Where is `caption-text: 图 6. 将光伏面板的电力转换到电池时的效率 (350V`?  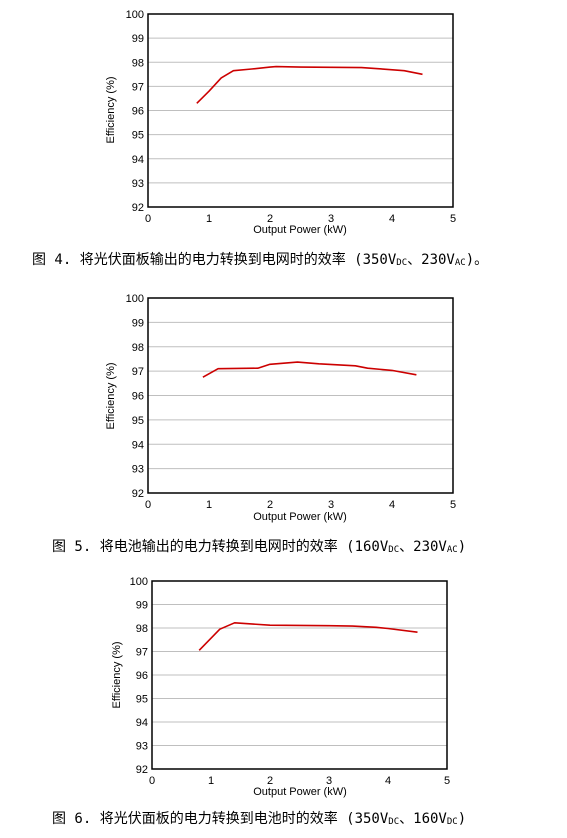
caption-text: 图 6. 将光伏面板的电力转换到电池时的效率 (350V is located at coordinates (220, 819).